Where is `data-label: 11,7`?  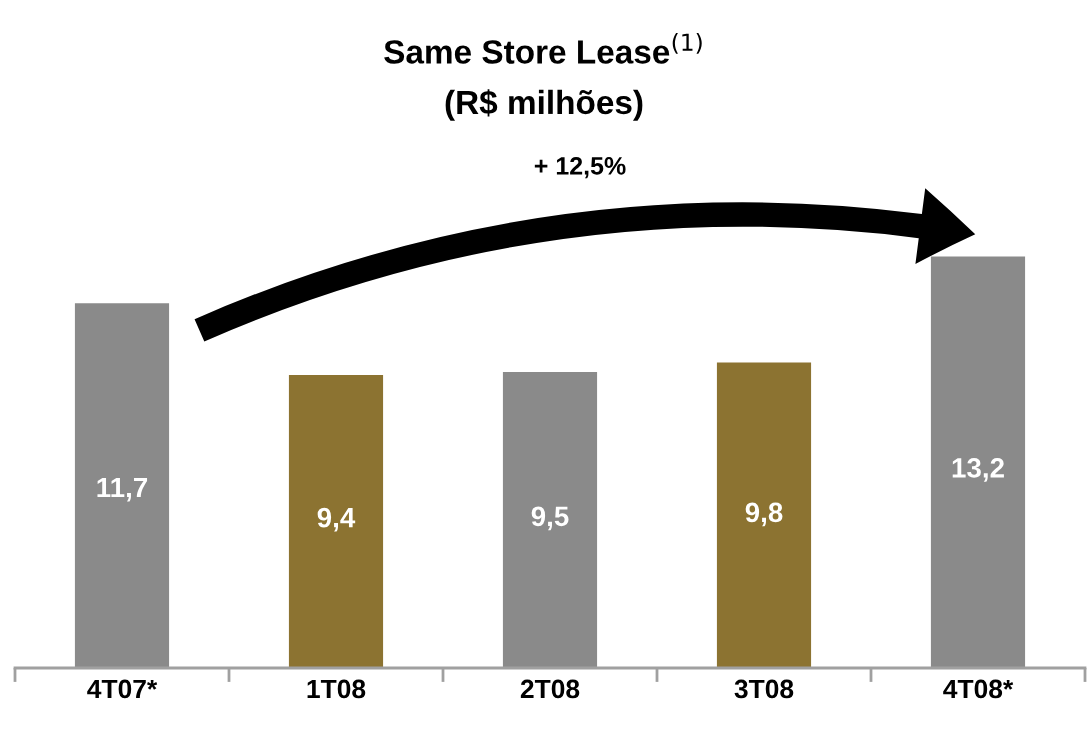 data-label: 11,7 is located at coordinates (122, 489).